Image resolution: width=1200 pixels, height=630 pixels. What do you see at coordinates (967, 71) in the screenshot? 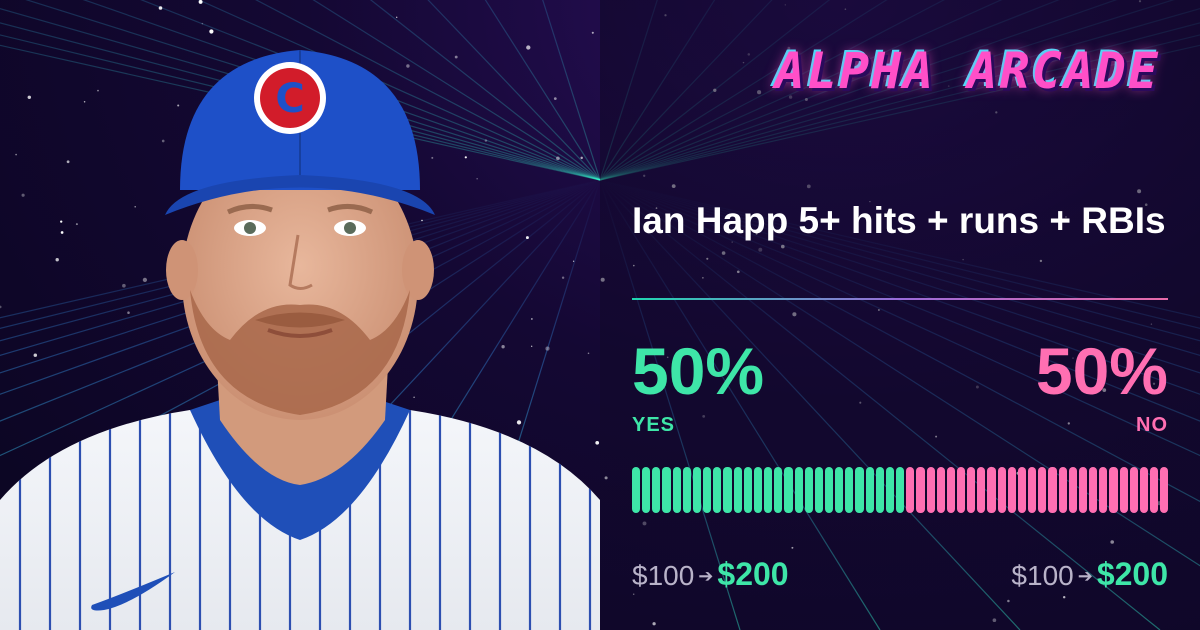
I see `brand-logo: ALPHA ARCADE` at bounding box center [967, 71].